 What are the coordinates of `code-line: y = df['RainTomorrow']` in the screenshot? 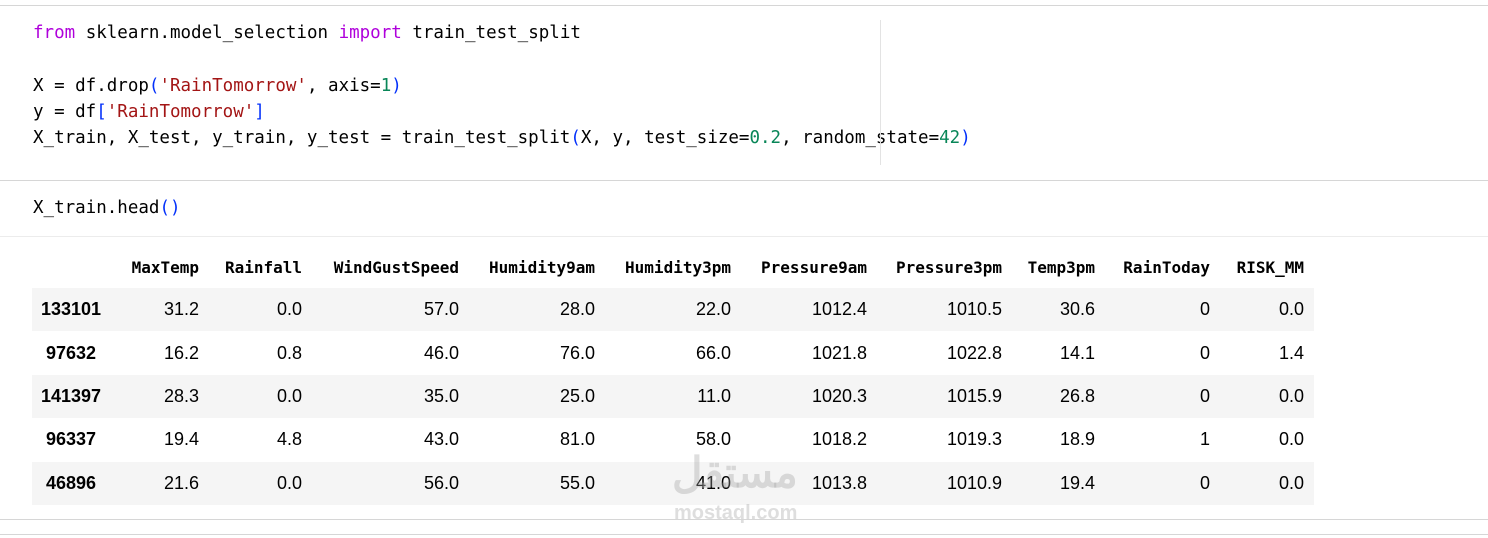 It's located at (502, 112).